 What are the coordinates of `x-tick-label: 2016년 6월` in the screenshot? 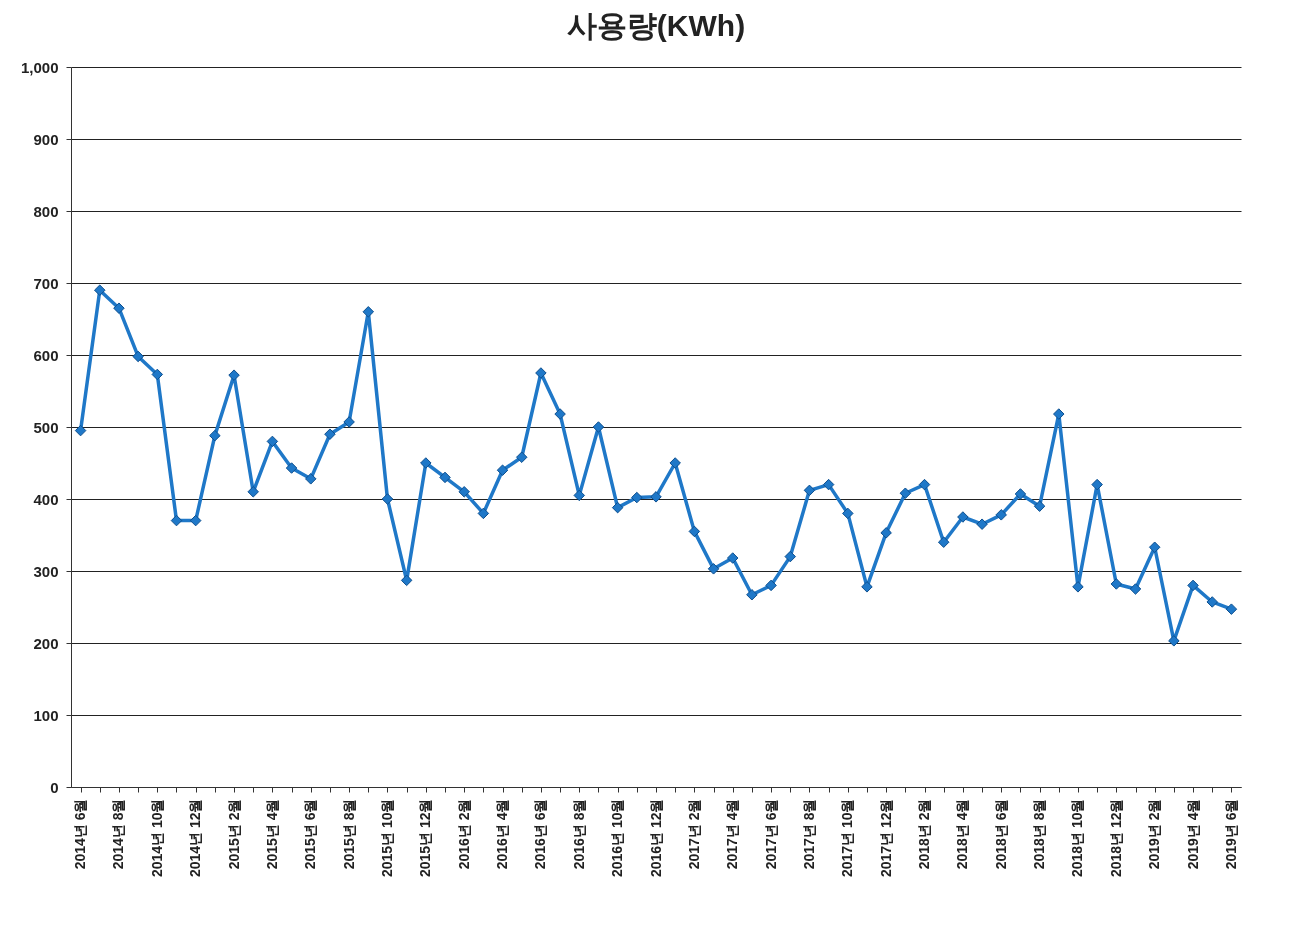 It's located at (540, 834).